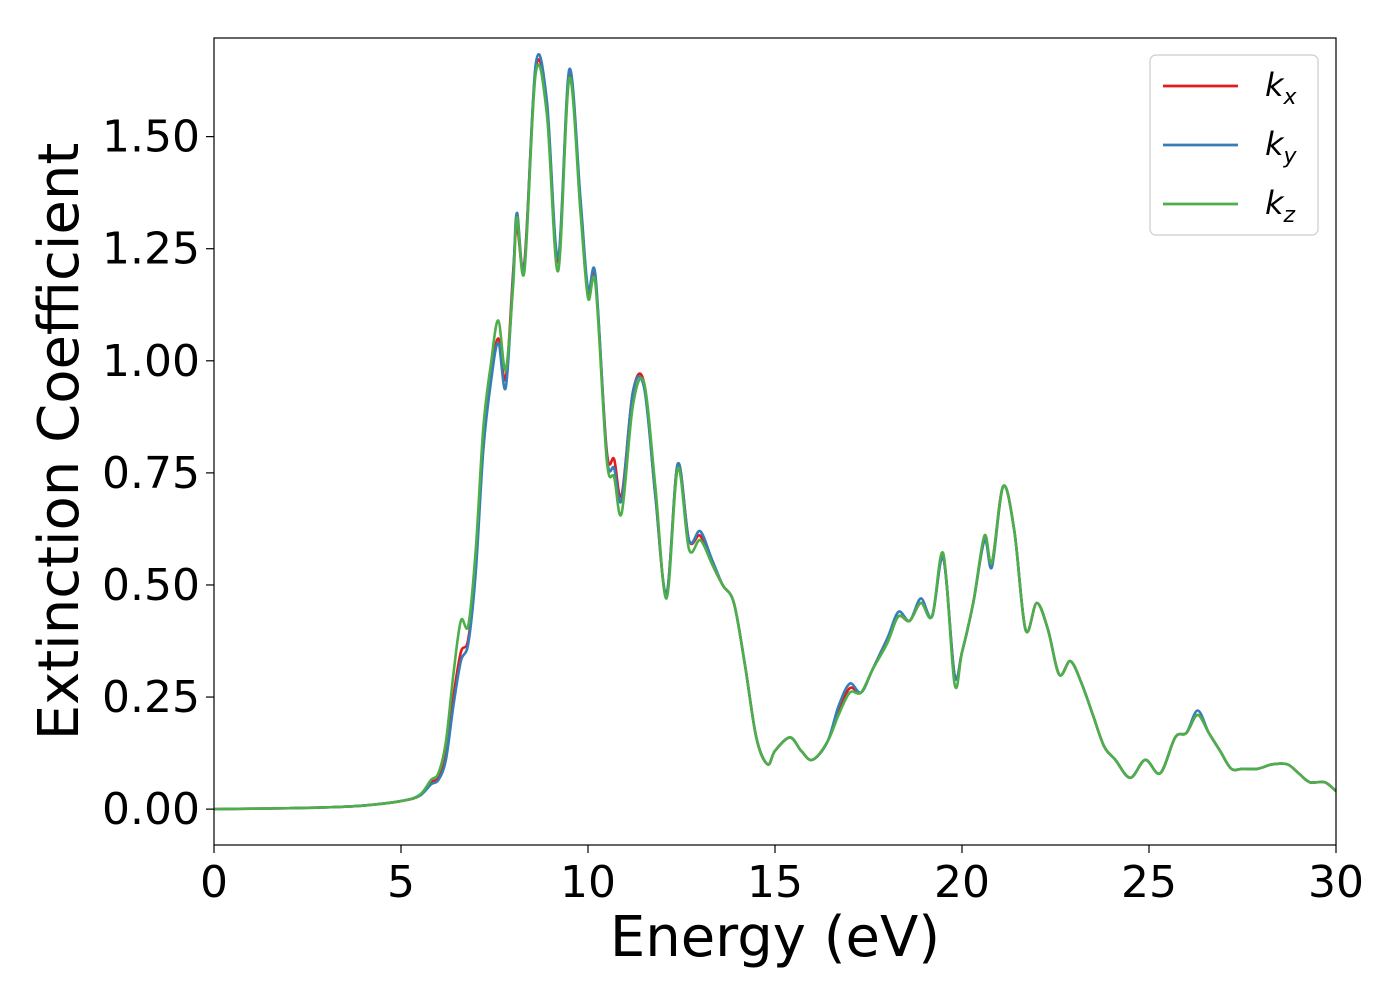 This screenshot has width=1400, height=1000. I want to click on y-axis-label: Extinction Coefficient, so click(59, 442).